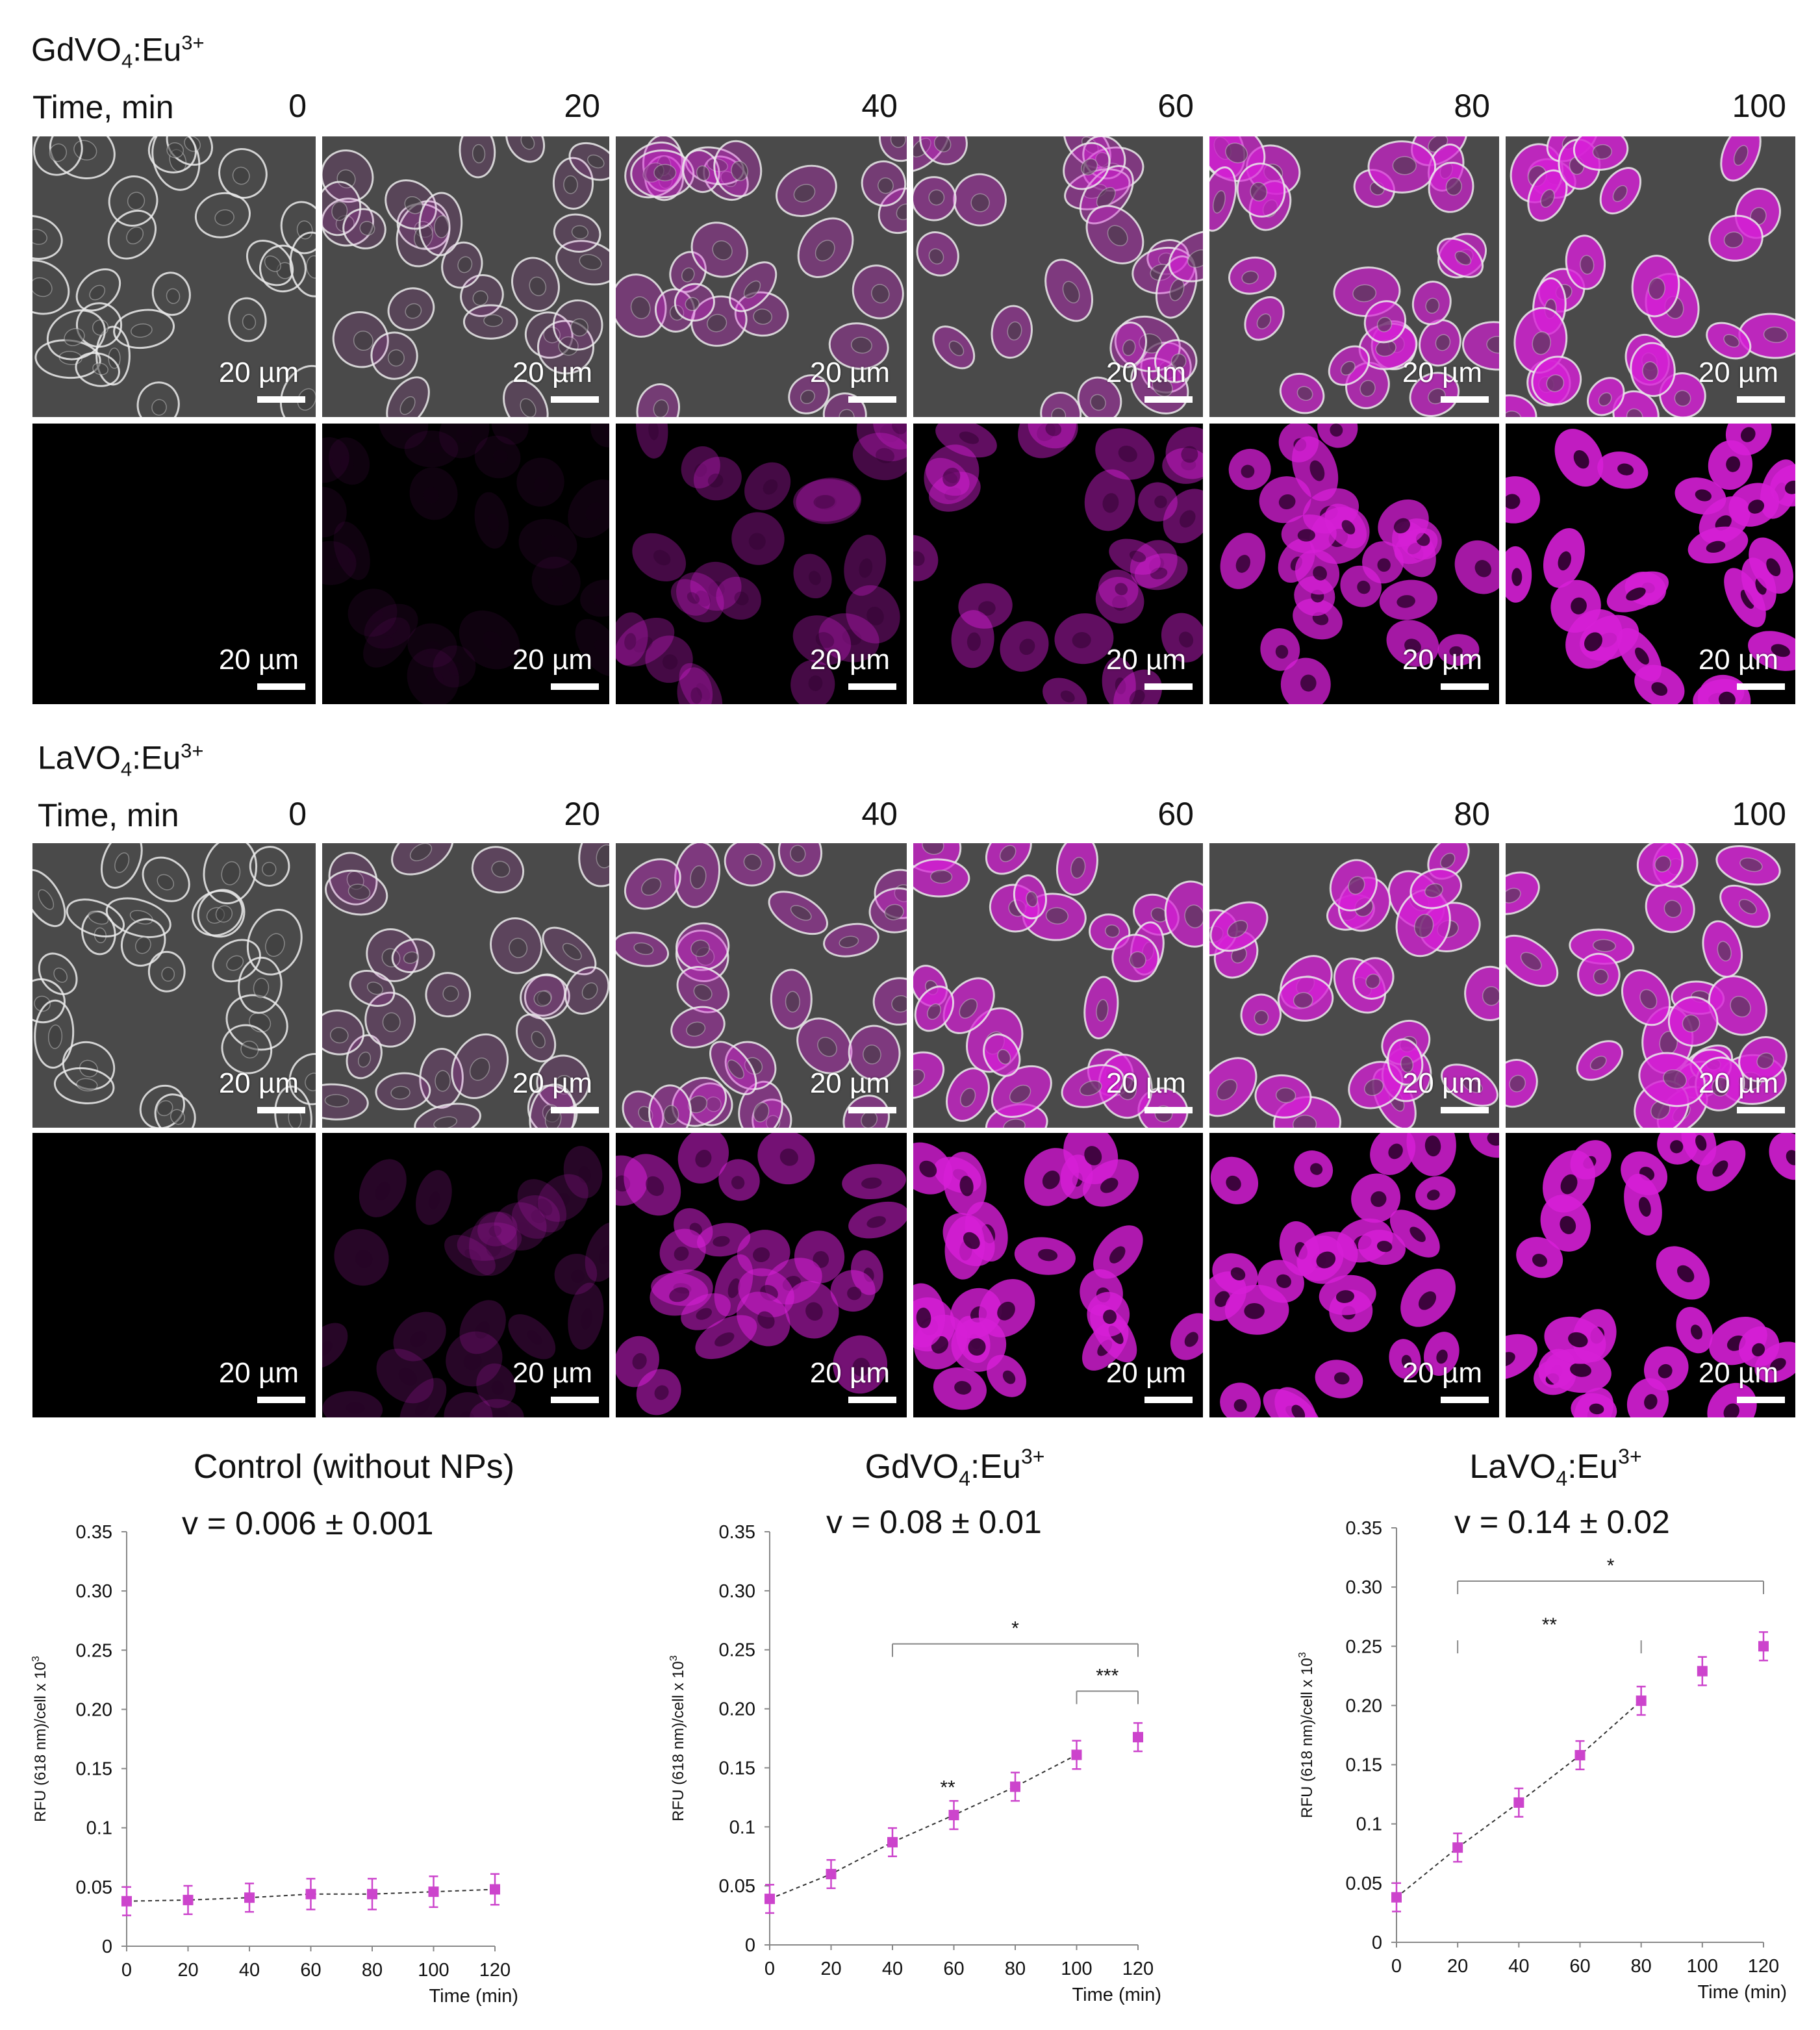  I want to click on y-axis-label: RFU (618 nm)/cell x 103, so click(40, 1739).